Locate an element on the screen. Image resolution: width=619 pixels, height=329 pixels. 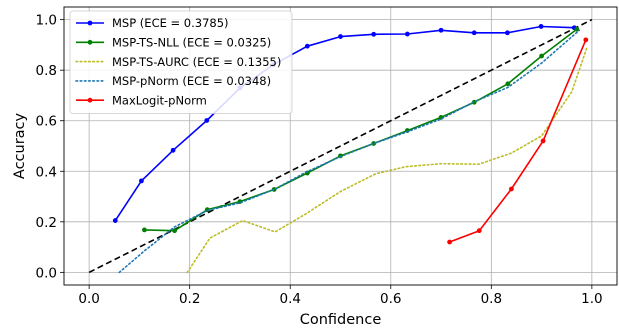
y-axis-label: Accuracy is located at coordinates (20, 145).